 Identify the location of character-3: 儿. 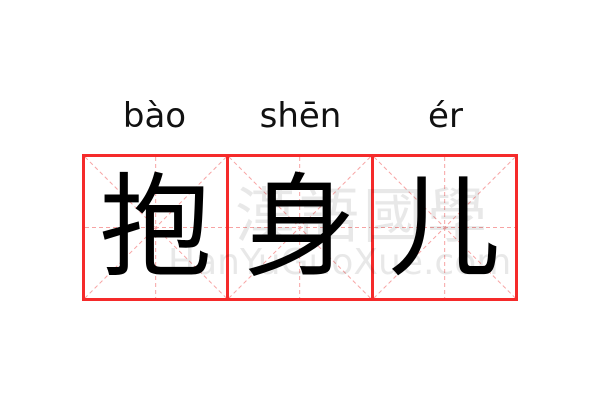
(444, 227).